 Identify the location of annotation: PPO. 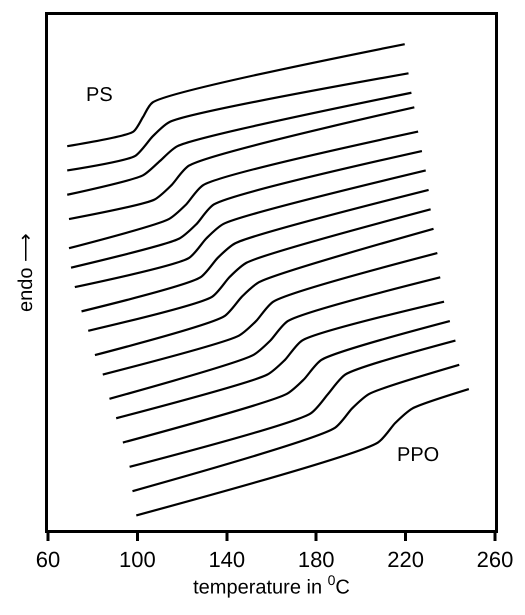
(418, 455).